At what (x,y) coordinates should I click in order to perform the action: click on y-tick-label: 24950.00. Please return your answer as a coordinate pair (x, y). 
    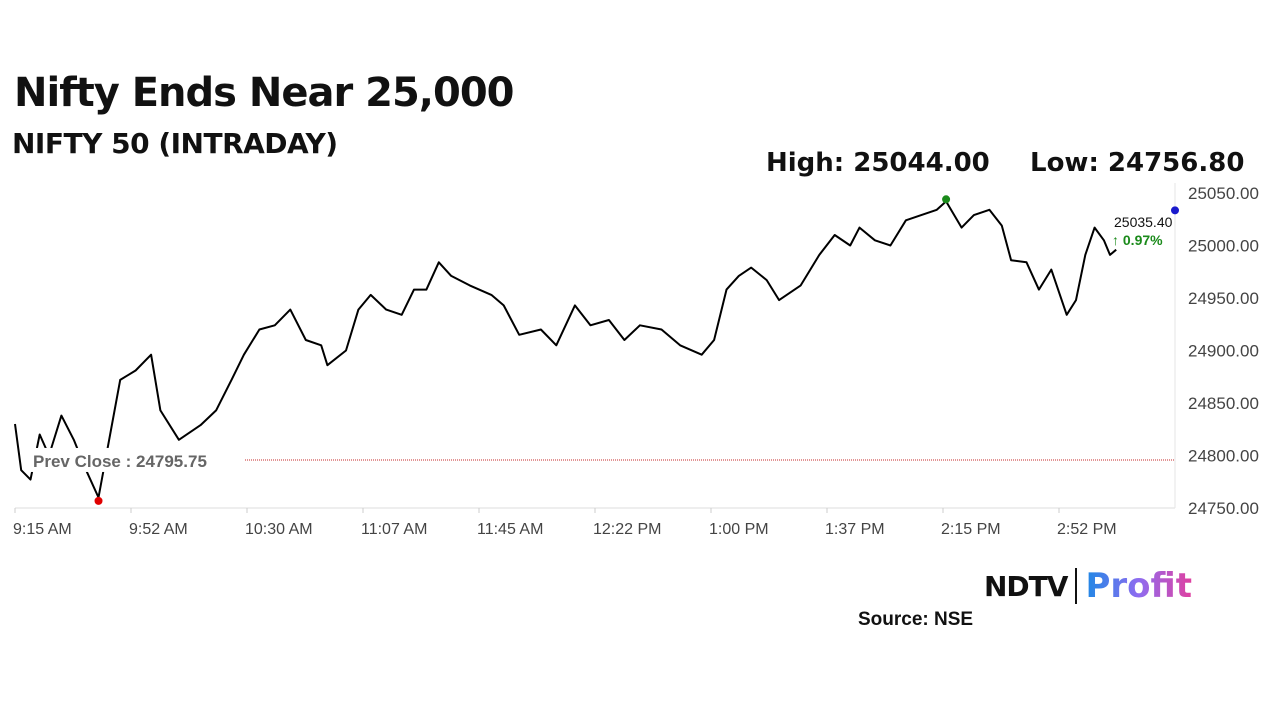
    Looking at the image, I should click on (1223, 298).